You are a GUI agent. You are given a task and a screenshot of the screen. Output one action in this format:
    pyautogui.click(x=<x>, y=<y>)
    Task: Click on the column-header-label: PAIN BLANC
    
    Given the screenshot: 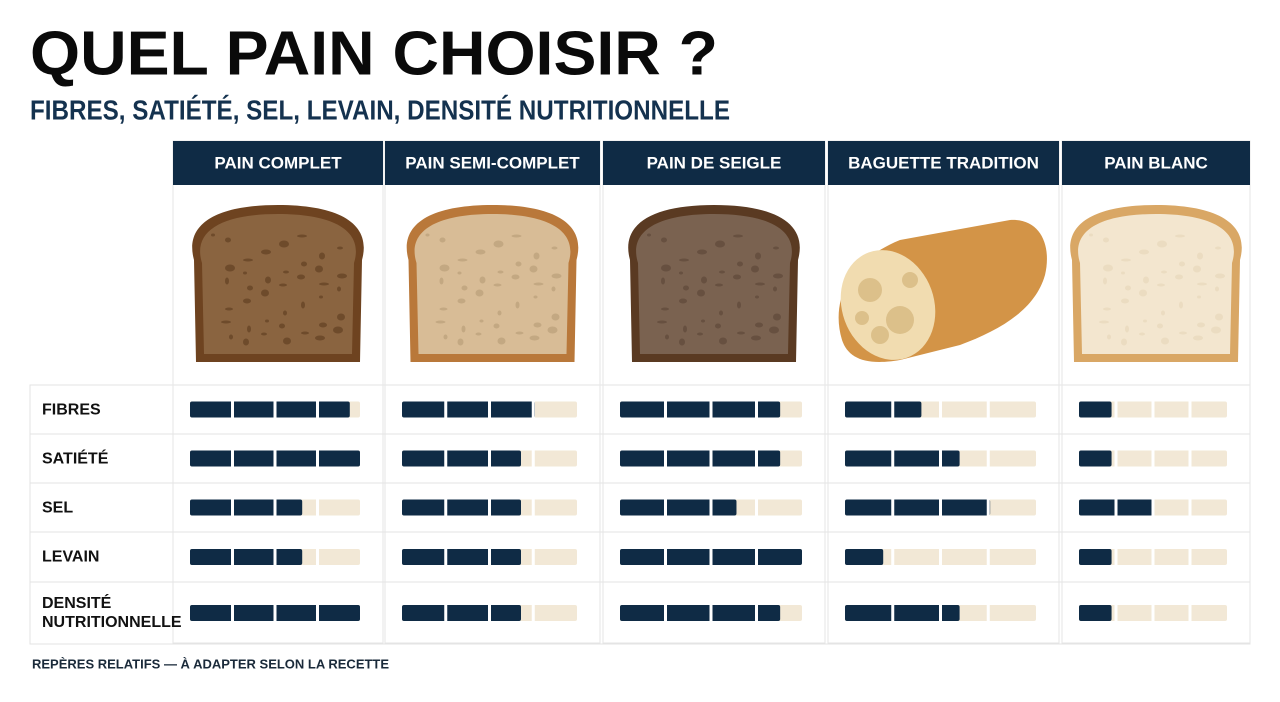 What is the action you would take?
    pyautogui.click(x=1156, y=162)
    